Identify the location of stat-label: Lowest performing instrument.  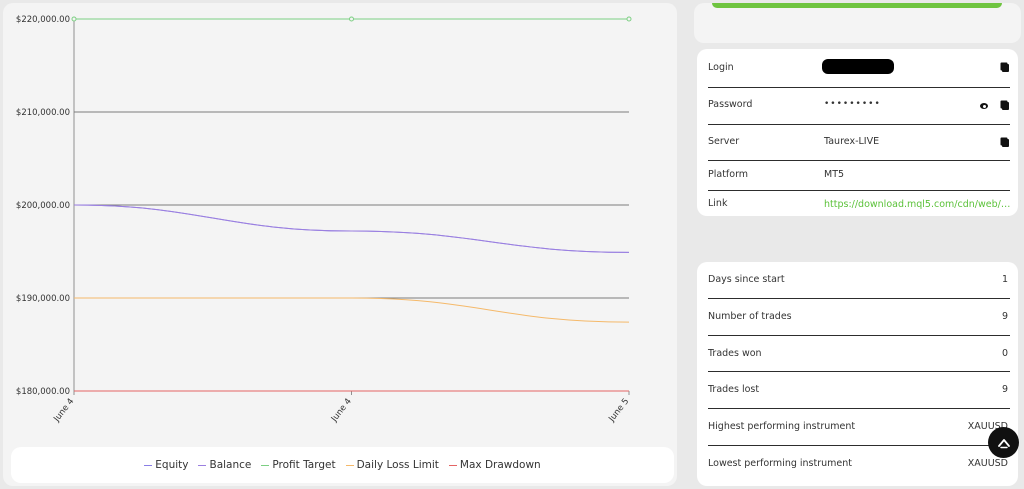
(780, 463).